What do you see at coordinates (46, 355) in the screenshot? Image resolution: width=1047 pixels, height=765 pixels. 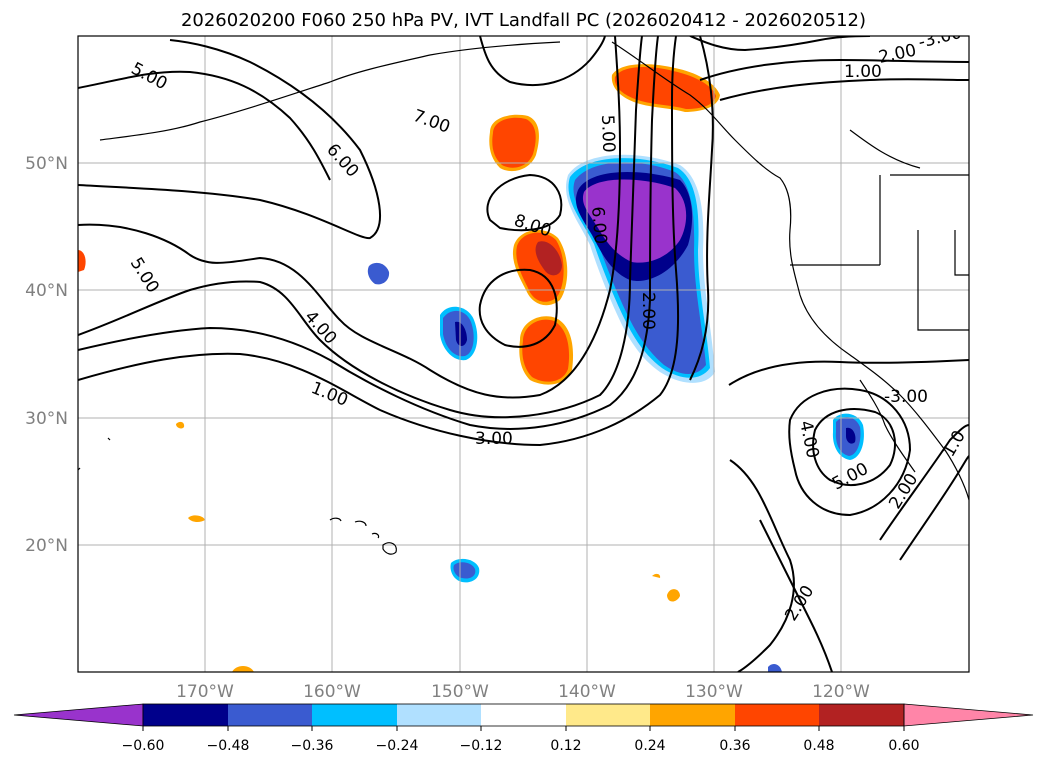 I see `latitude-labels: 50°N 40°N 30°N 20°N` at bounding box center [46, 355].